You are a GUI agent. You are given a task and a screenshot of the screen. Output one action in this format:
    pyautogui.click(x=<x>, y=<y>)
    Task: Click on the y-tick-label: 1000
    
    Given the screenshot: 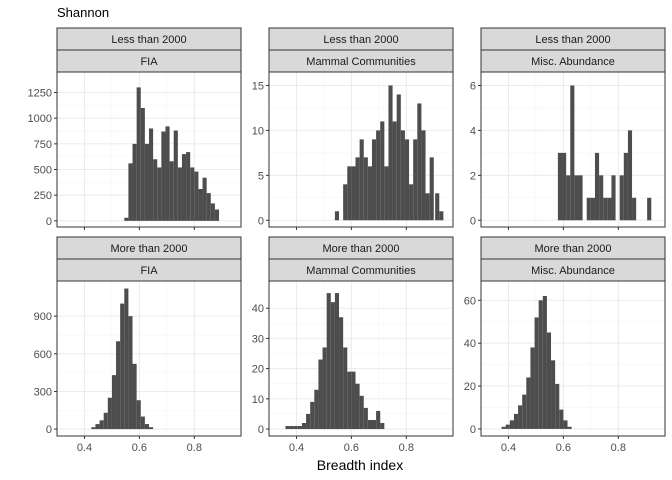 What is the action you would take?
    pyautogui.click(x=40, y=119)
    